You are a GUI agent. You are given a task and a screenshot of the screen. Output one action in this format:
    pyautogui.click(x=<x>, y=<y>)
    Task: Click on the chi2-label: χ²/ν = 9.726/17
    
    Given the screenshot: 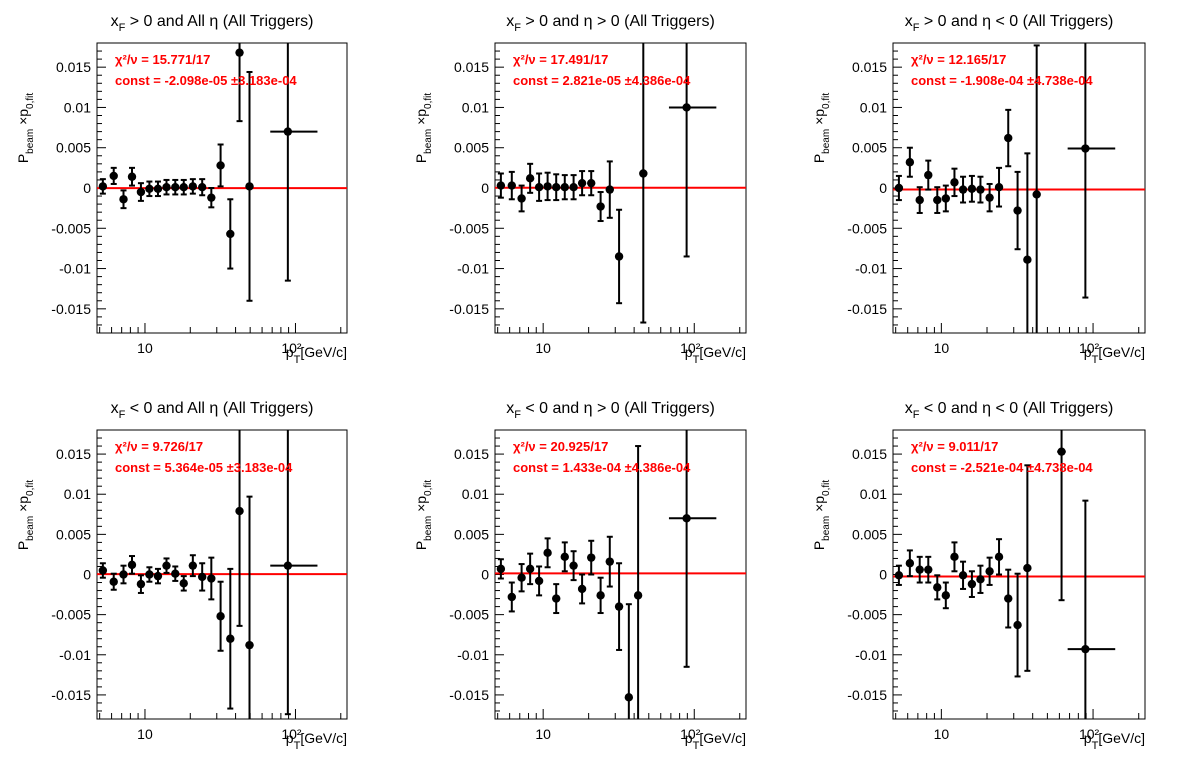 What is the action you would take?
    pyautogui.click(x=159, y=446)
    